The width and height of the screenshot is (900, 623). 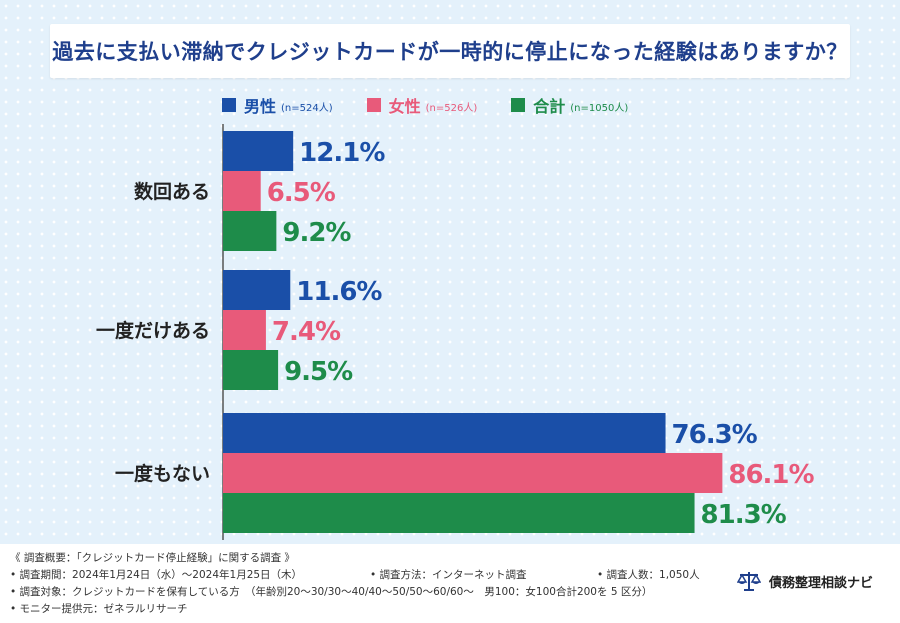 What do you see at coordinates (316, 233) in the screenshot?
I see `value-label-sukai-aru-total: 9.2%` at bounding box center [316, 233].